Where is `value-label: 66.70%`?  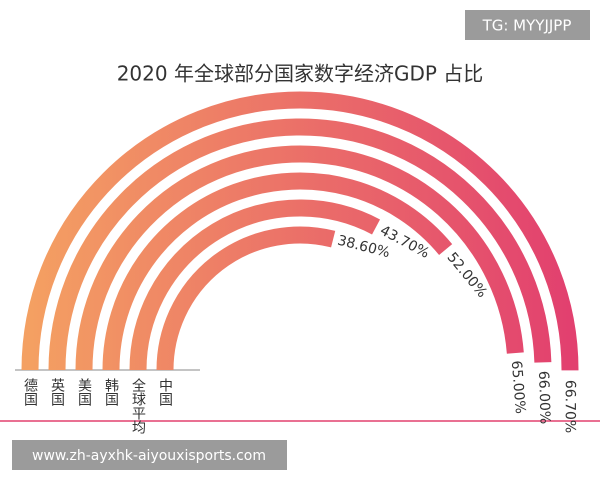 value-label: 66.70% is located at coordinates (570, 406).